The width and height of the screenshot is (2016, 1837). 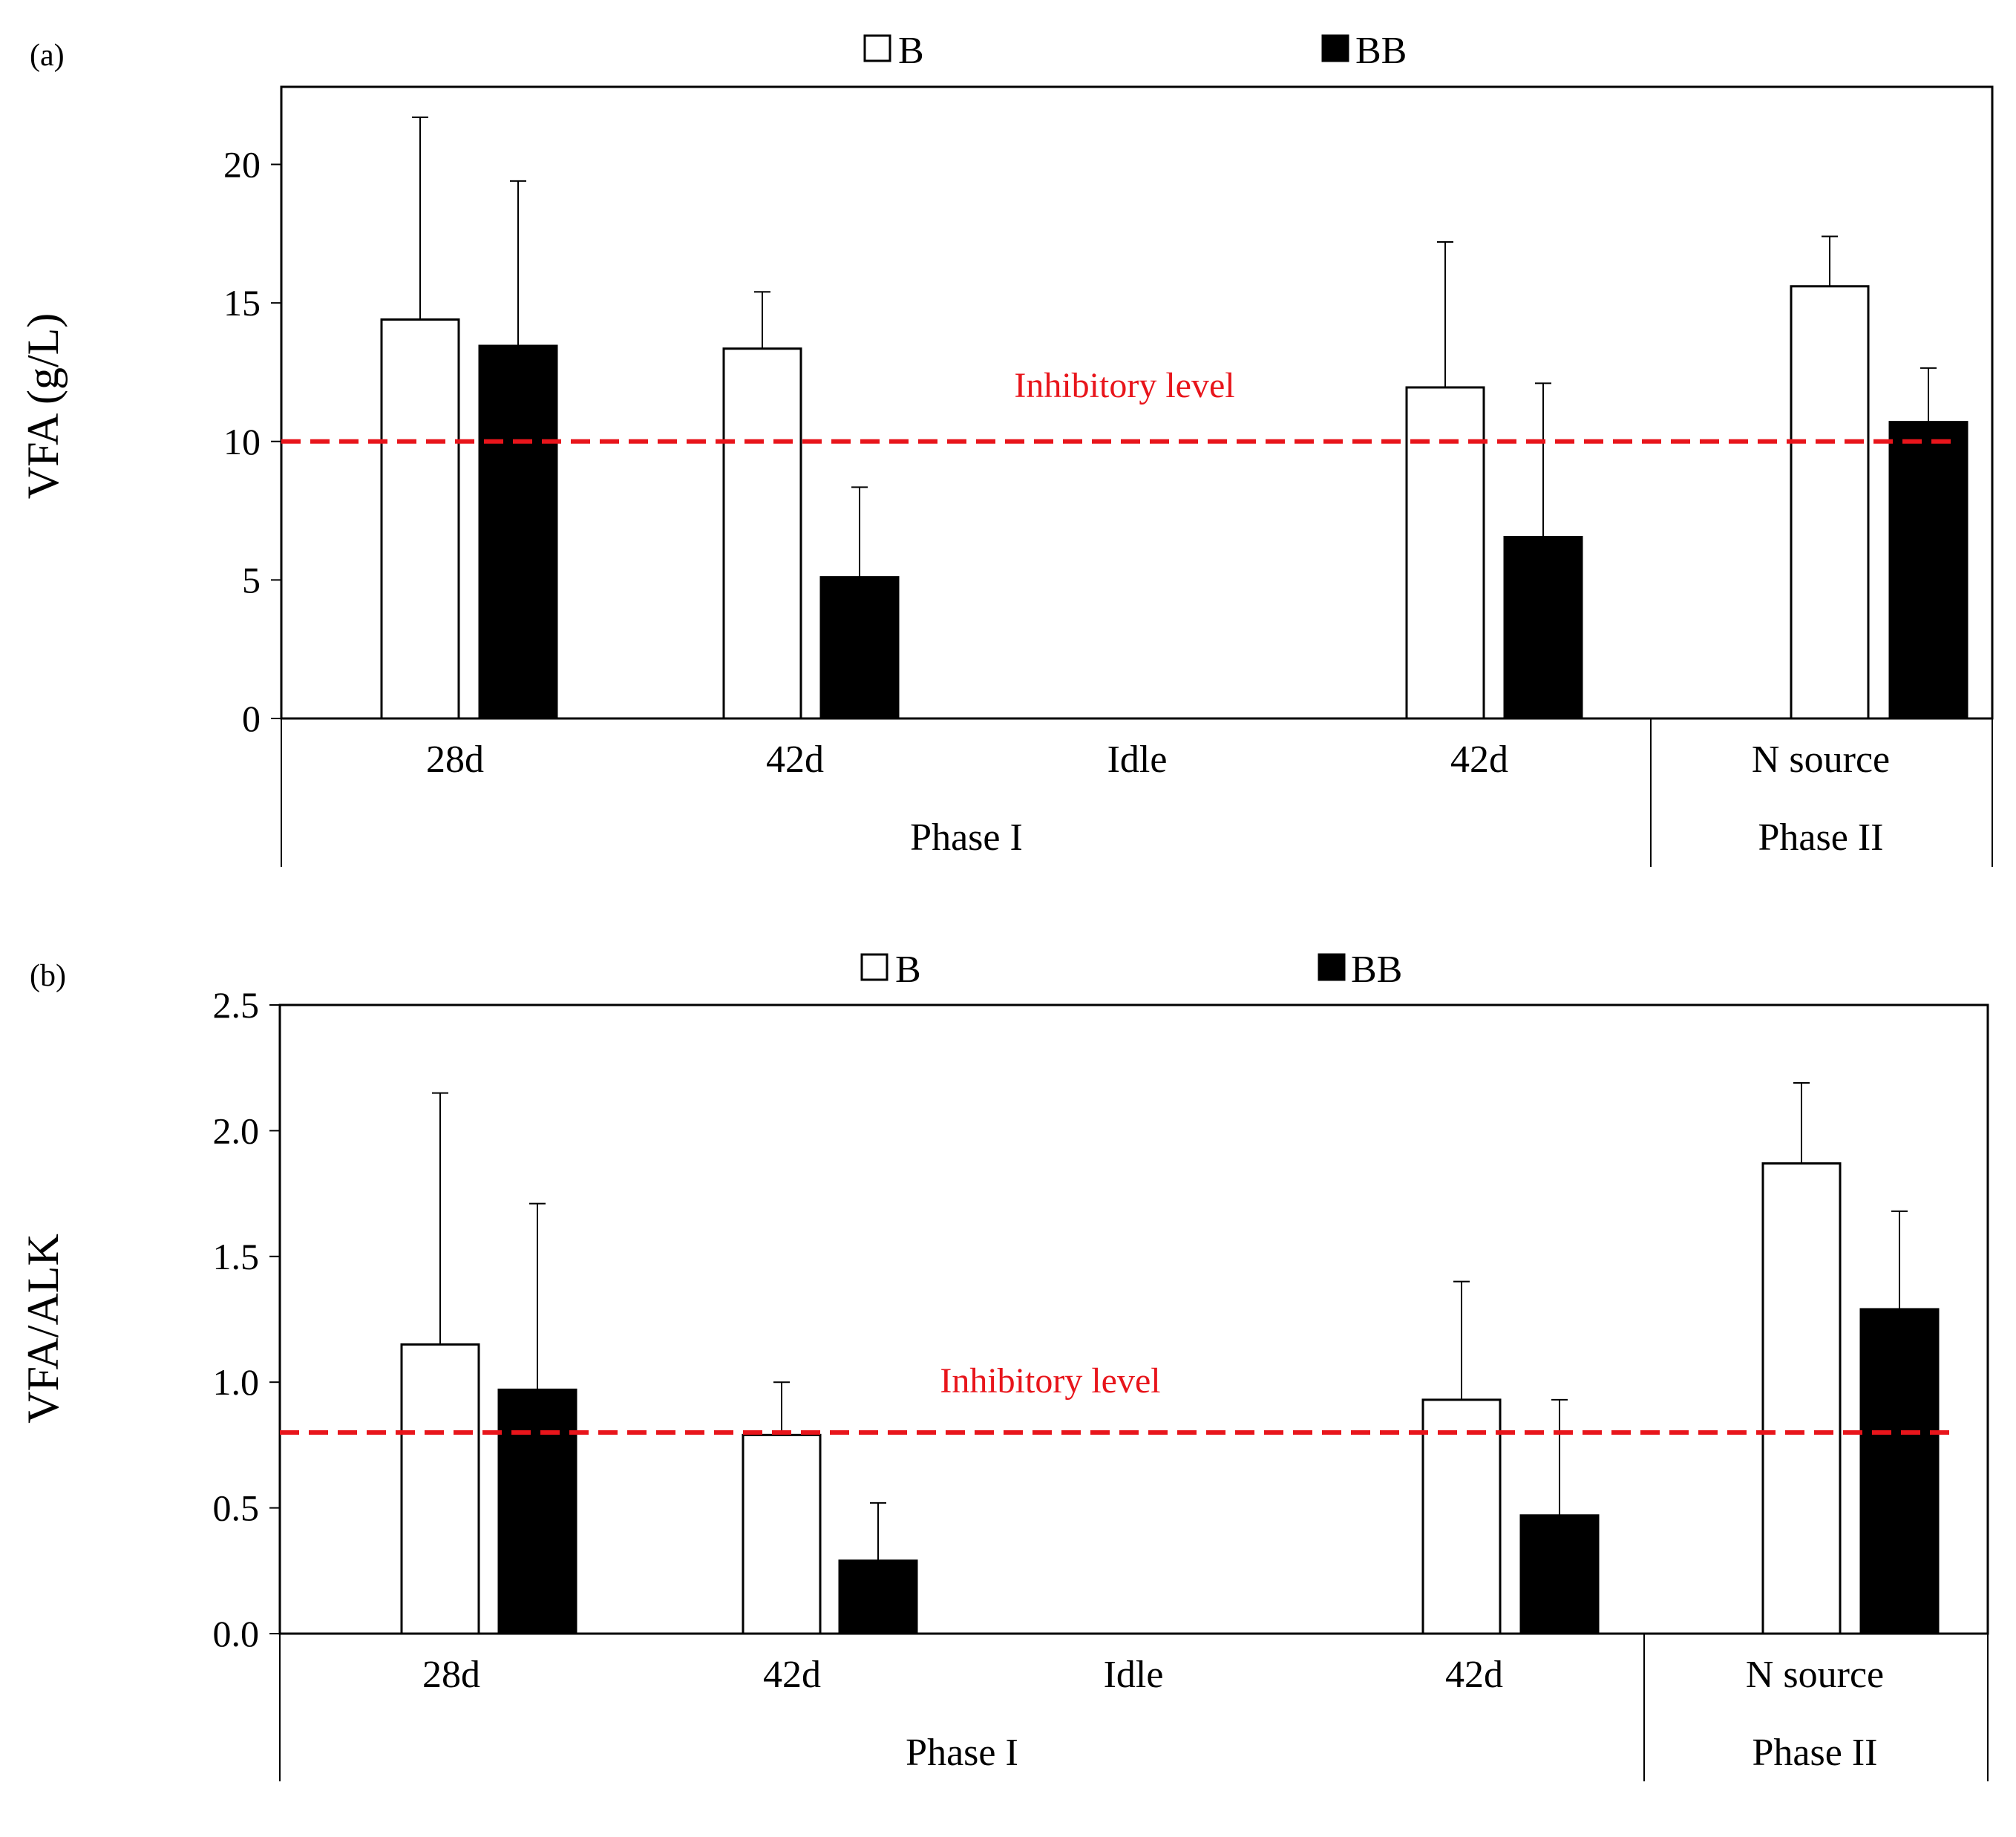 What do you see at coordinates (242, 303) in the screenshot?
I see `y-tick-label: 15` at bounding box center [242, 303].